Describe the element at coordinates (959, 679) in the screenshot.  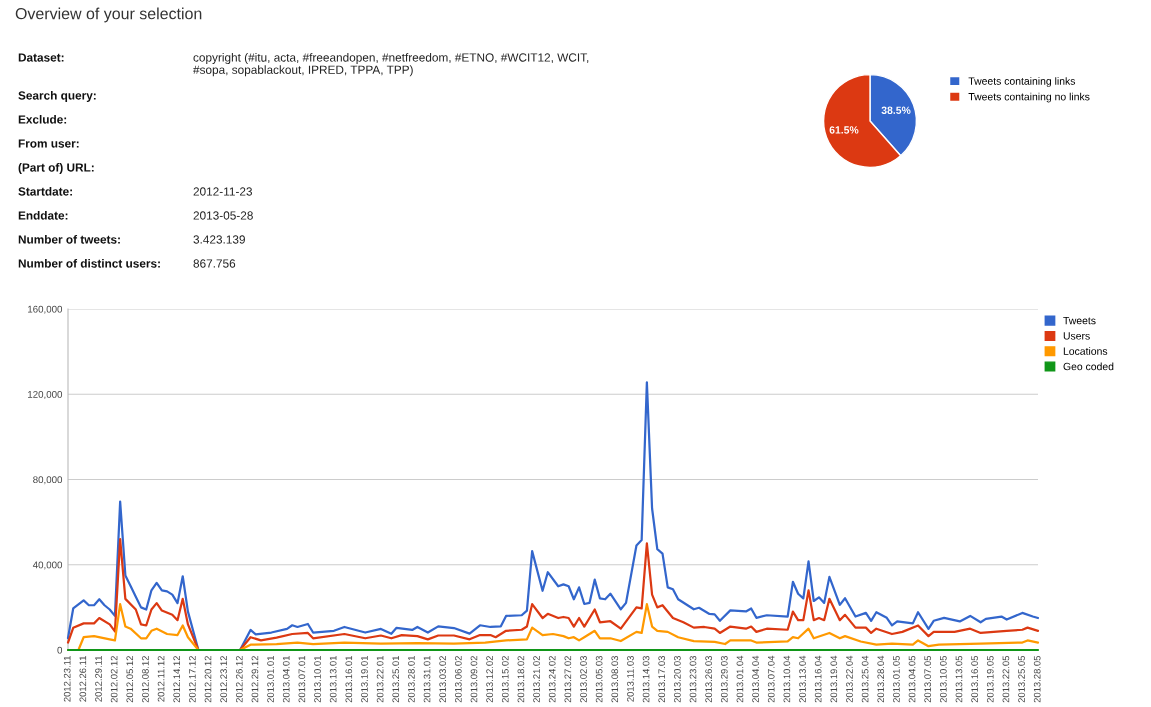
I see `x-tick-label: 2013.13.05` at that location.